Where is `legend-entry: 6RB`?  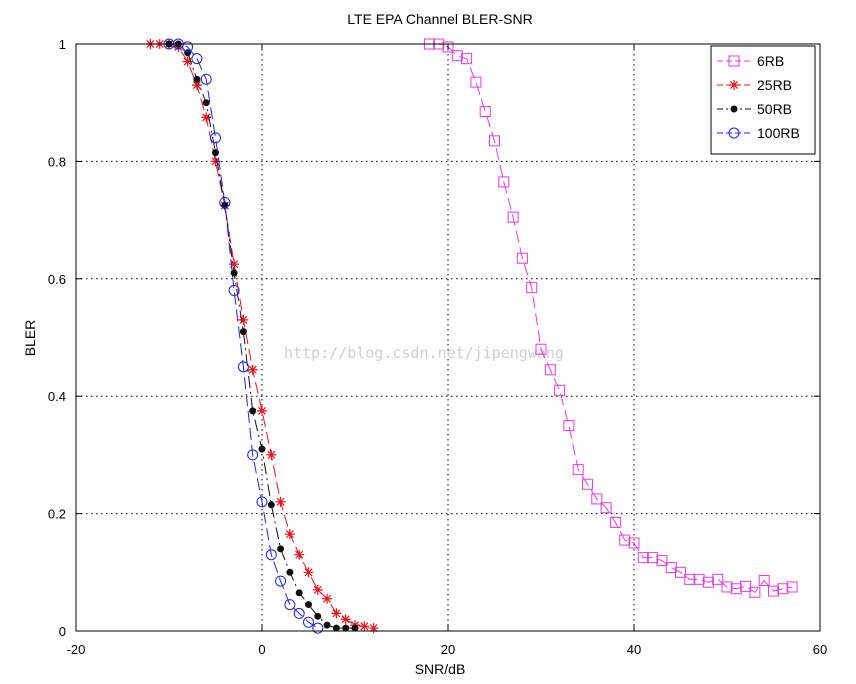 legend-entry: 6RB is located at coordinates (750, 61).